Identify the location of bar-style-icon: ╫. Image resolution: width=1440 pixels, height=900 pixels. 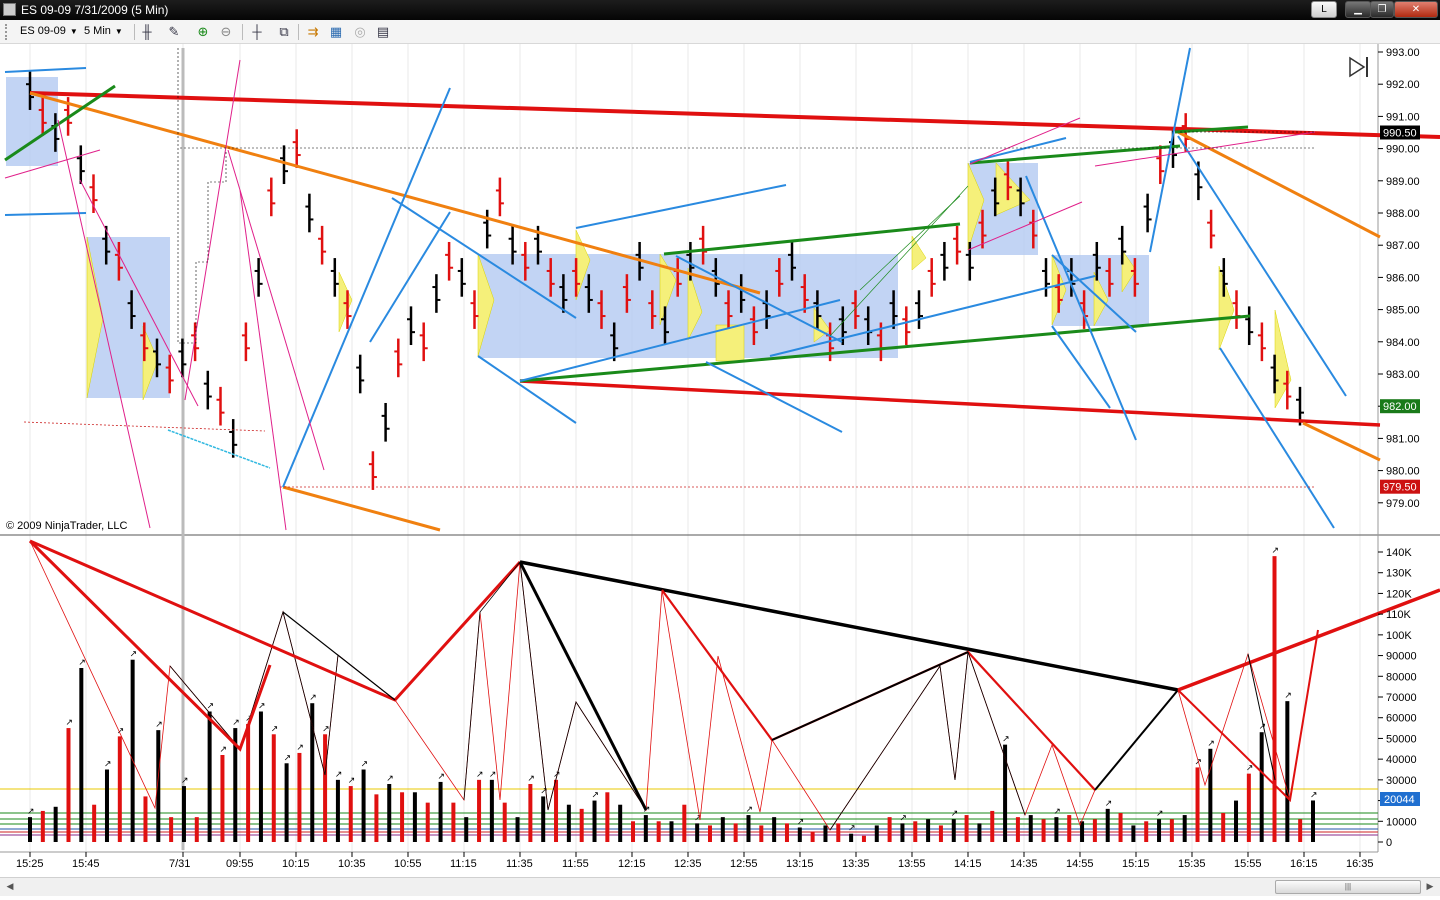
(147, 31).